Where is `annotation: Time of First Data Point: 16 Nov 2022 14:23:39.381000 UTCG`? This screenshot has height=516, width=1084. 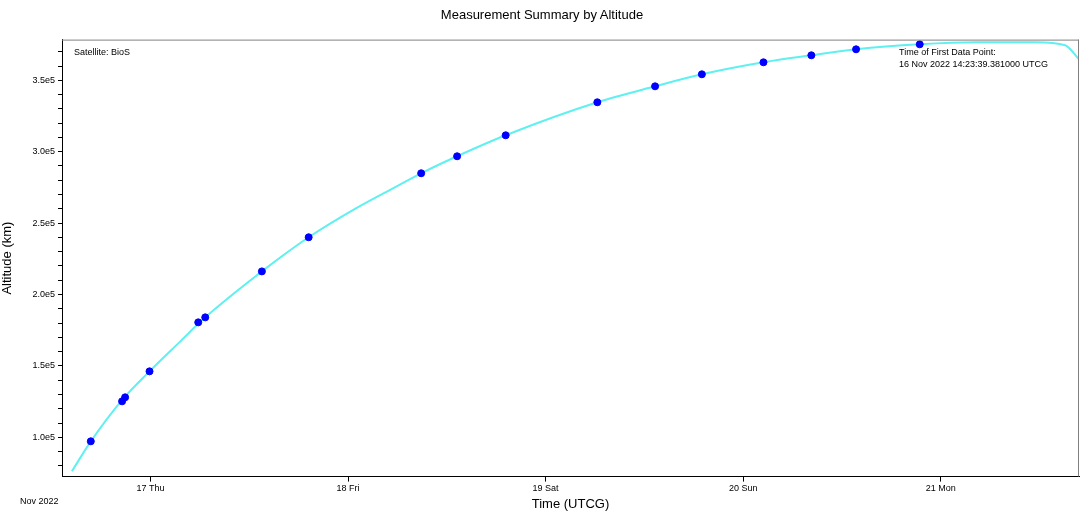
annotation: Time of First Data Point: 16 Nov 2022 14:23:39.381000 UTCG is located at coordinates (974, 57).